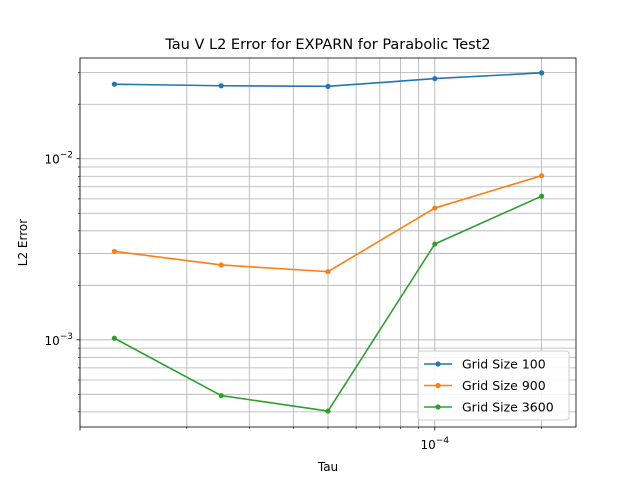 This screenshot has height=480, width=640. I want to click on legend-box, so click(493, 385).